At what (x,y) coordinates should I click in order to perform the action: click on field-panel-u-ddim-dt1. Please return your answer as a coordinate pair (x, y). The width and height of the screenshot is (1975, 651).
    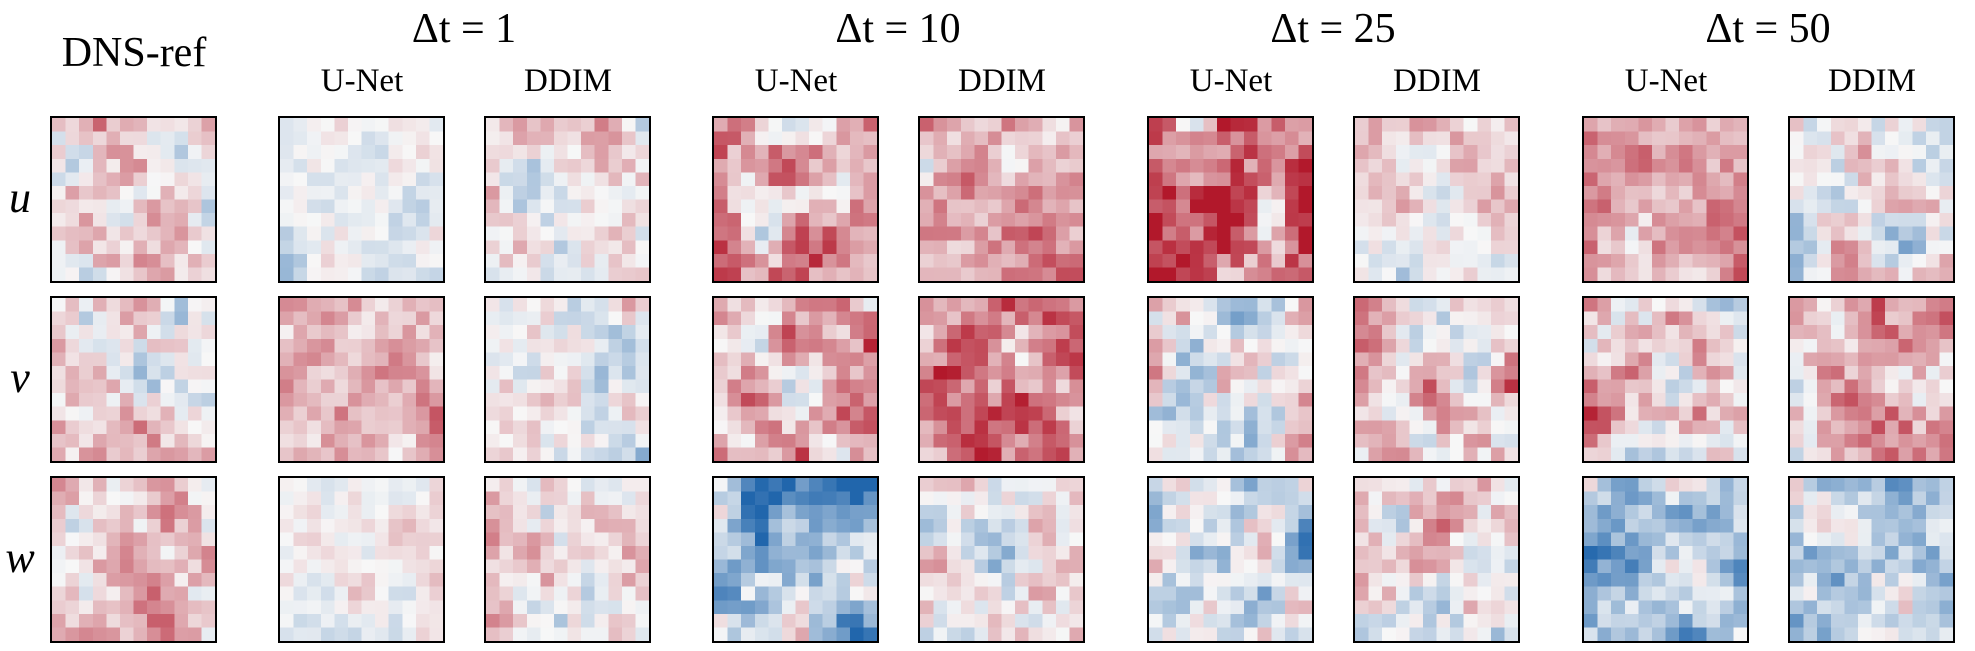
    Looking at the image, I should click on (567, 199).